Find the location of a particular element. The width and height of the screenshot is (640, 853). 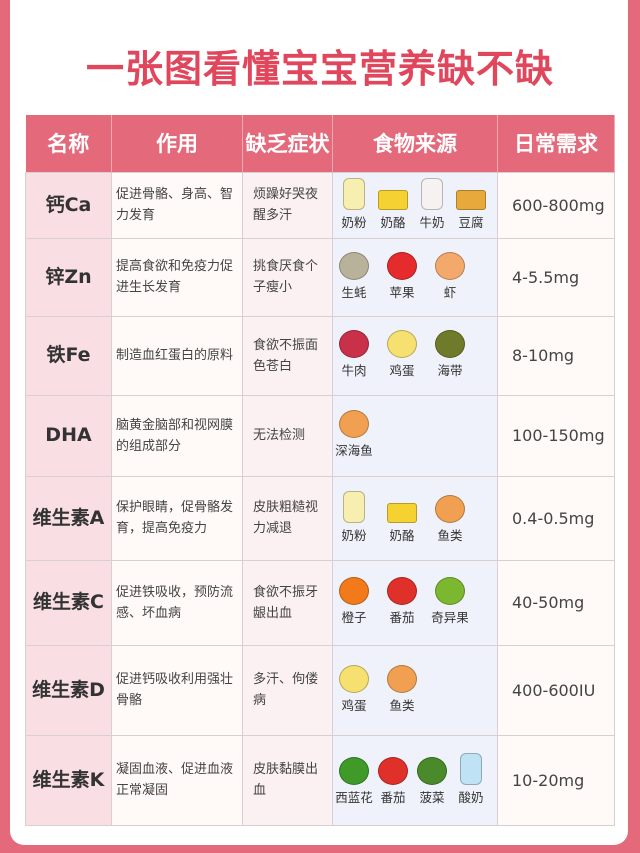

food-item: 豆腐 is located at coordinates (471, 211).